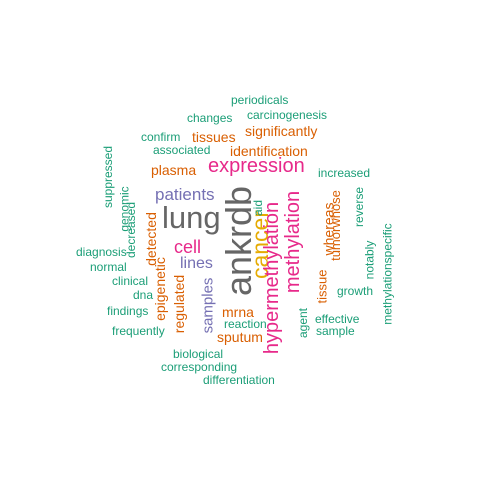 The image size is (480, 480). I want to click on word-decreased: decreased, so click(131, 230).